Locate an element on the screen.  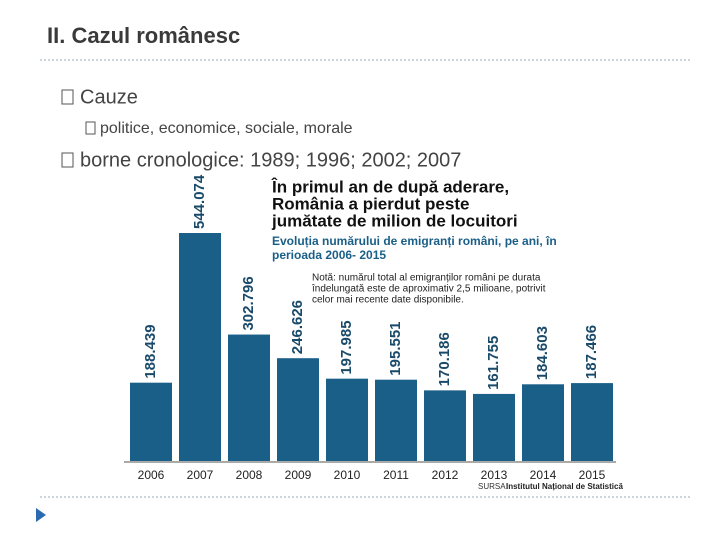
value-label: 161.755 is located at coordinates (493, 363).